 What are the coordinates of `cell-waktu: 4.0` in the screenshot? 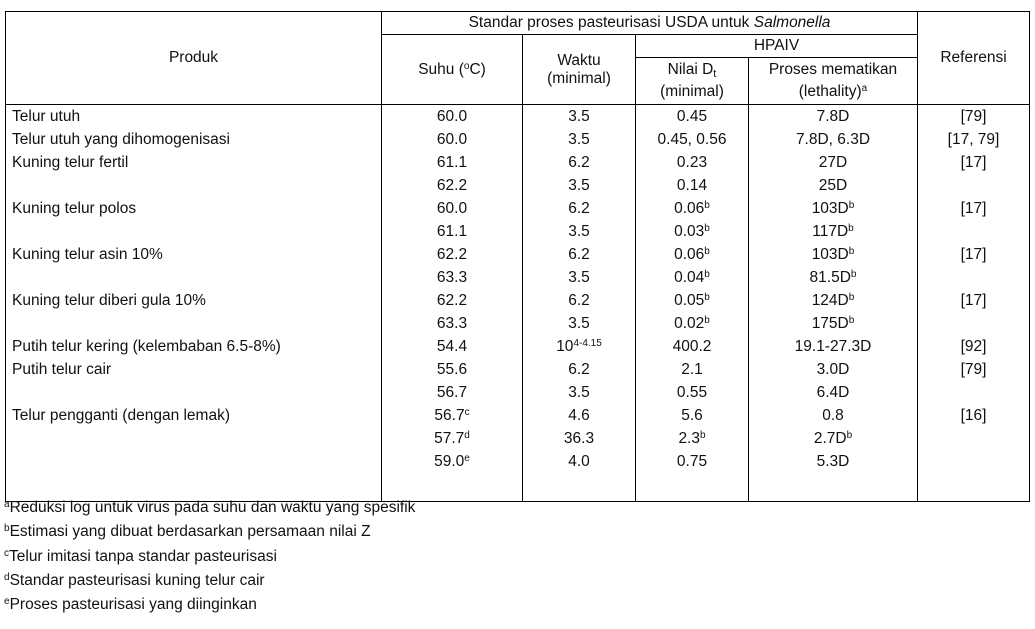 It's located at (579, 461).